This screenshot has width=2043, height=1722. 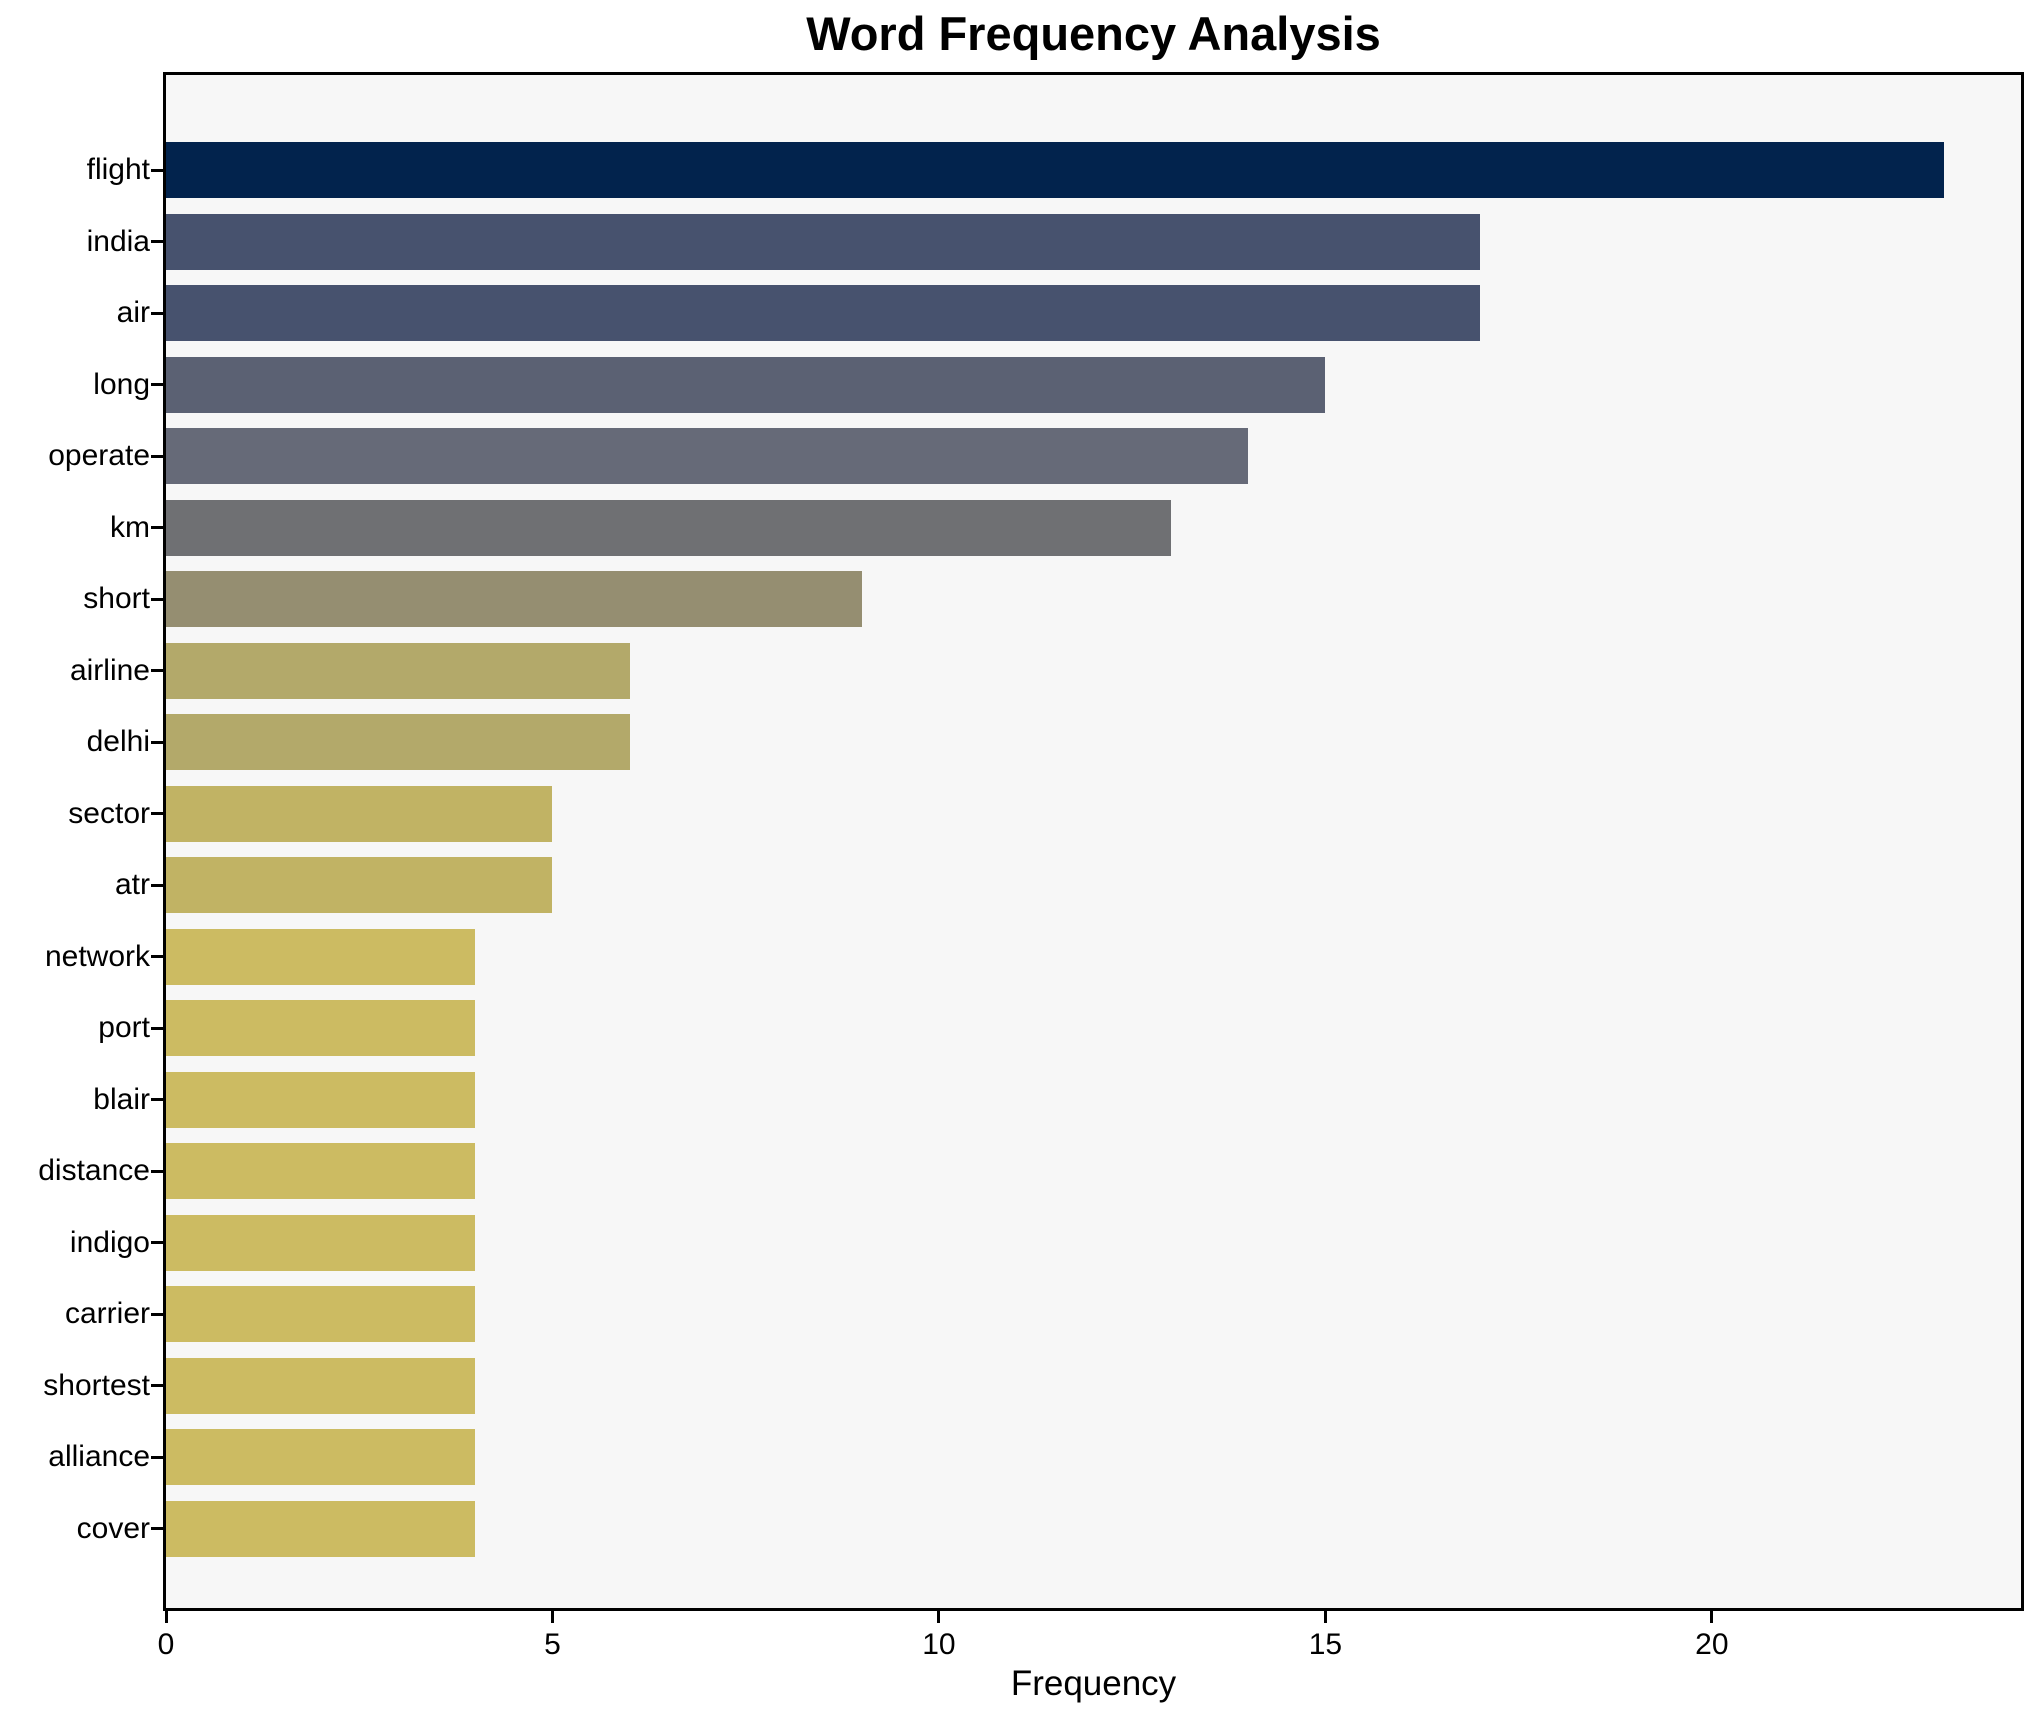 I want to click on bar-short, so click(x=514, y=599).